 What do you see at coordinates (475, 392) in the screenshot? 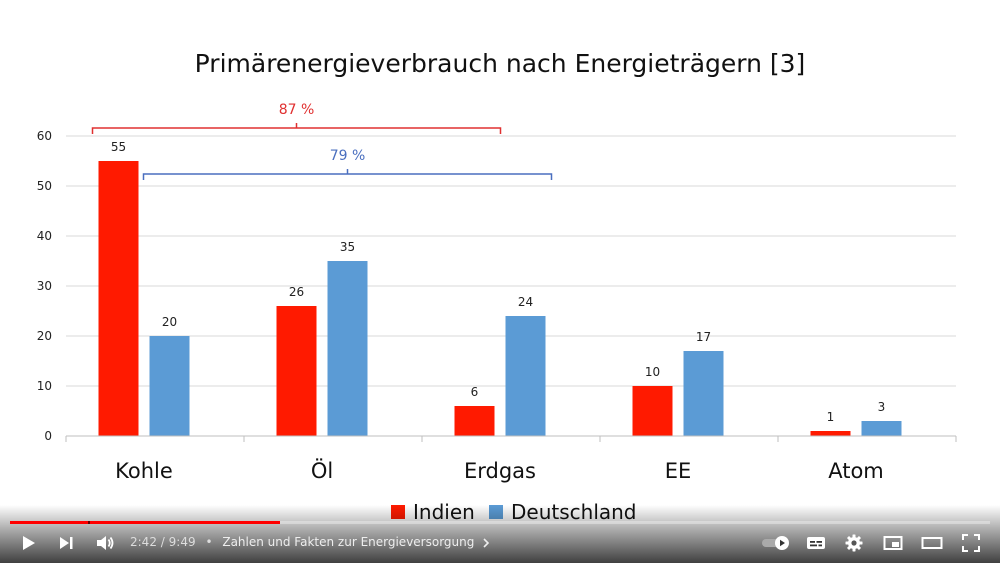
I see `data-label: 6` at bounding box center [475, 392].